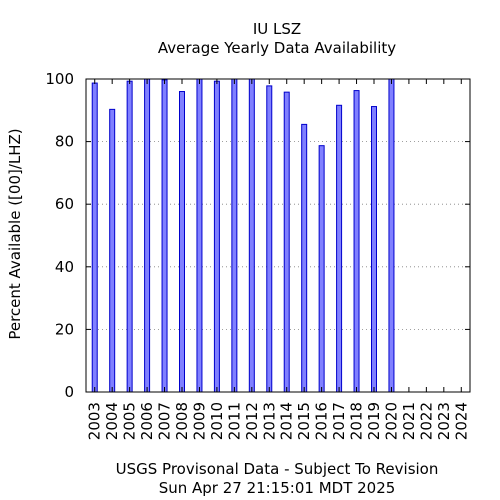 The image size is (500, 500). What do you see at coordinates (112, 250) in the screenshot?
I see `bar-2004` at bounding box center [112, 250].